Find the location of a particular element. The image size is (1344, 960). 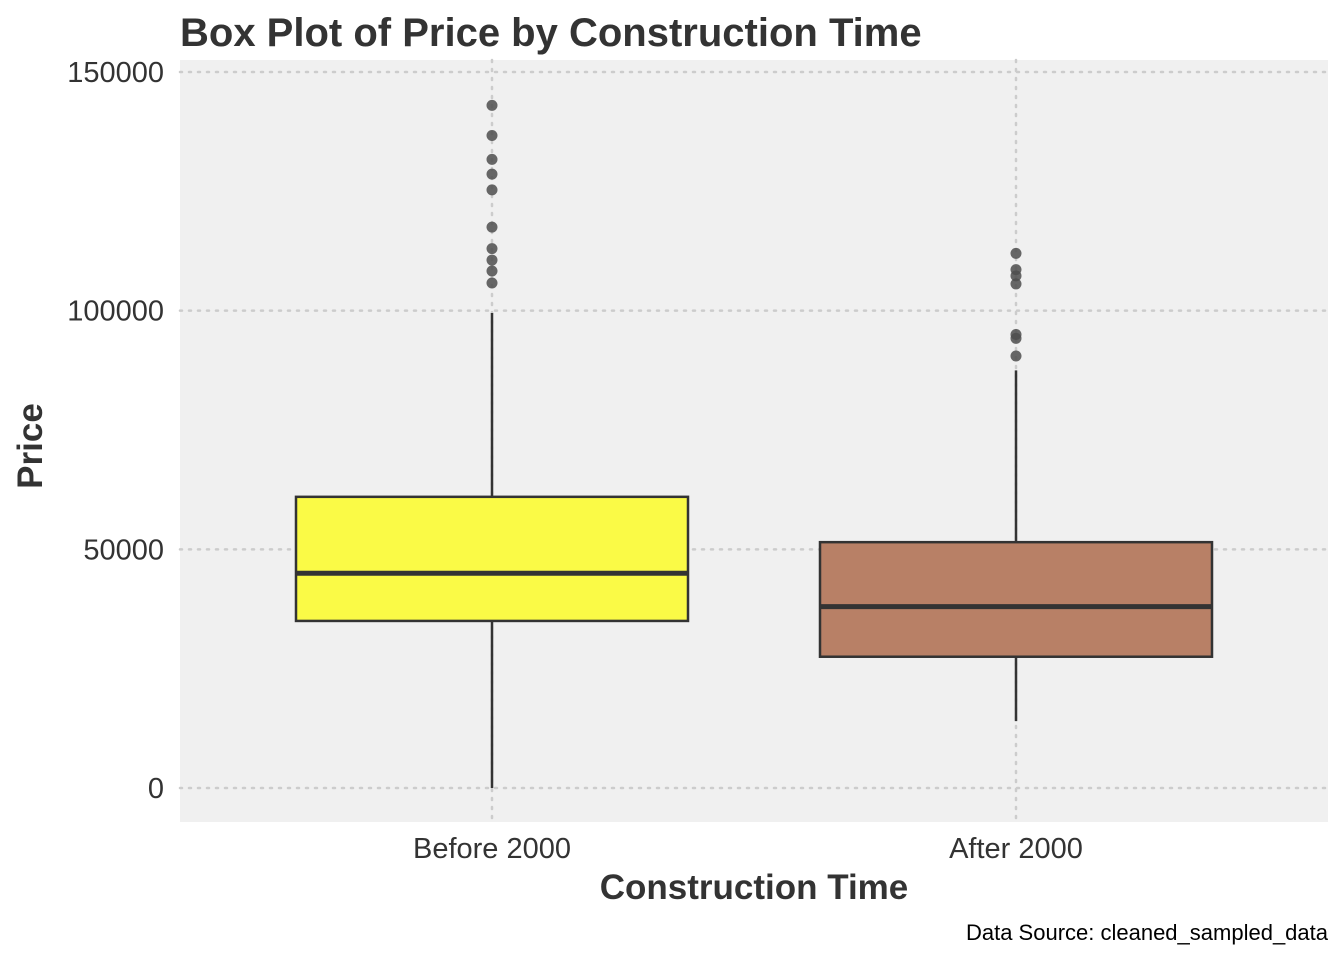

y-tick-label: 0 is located at coordinates (156, 789).